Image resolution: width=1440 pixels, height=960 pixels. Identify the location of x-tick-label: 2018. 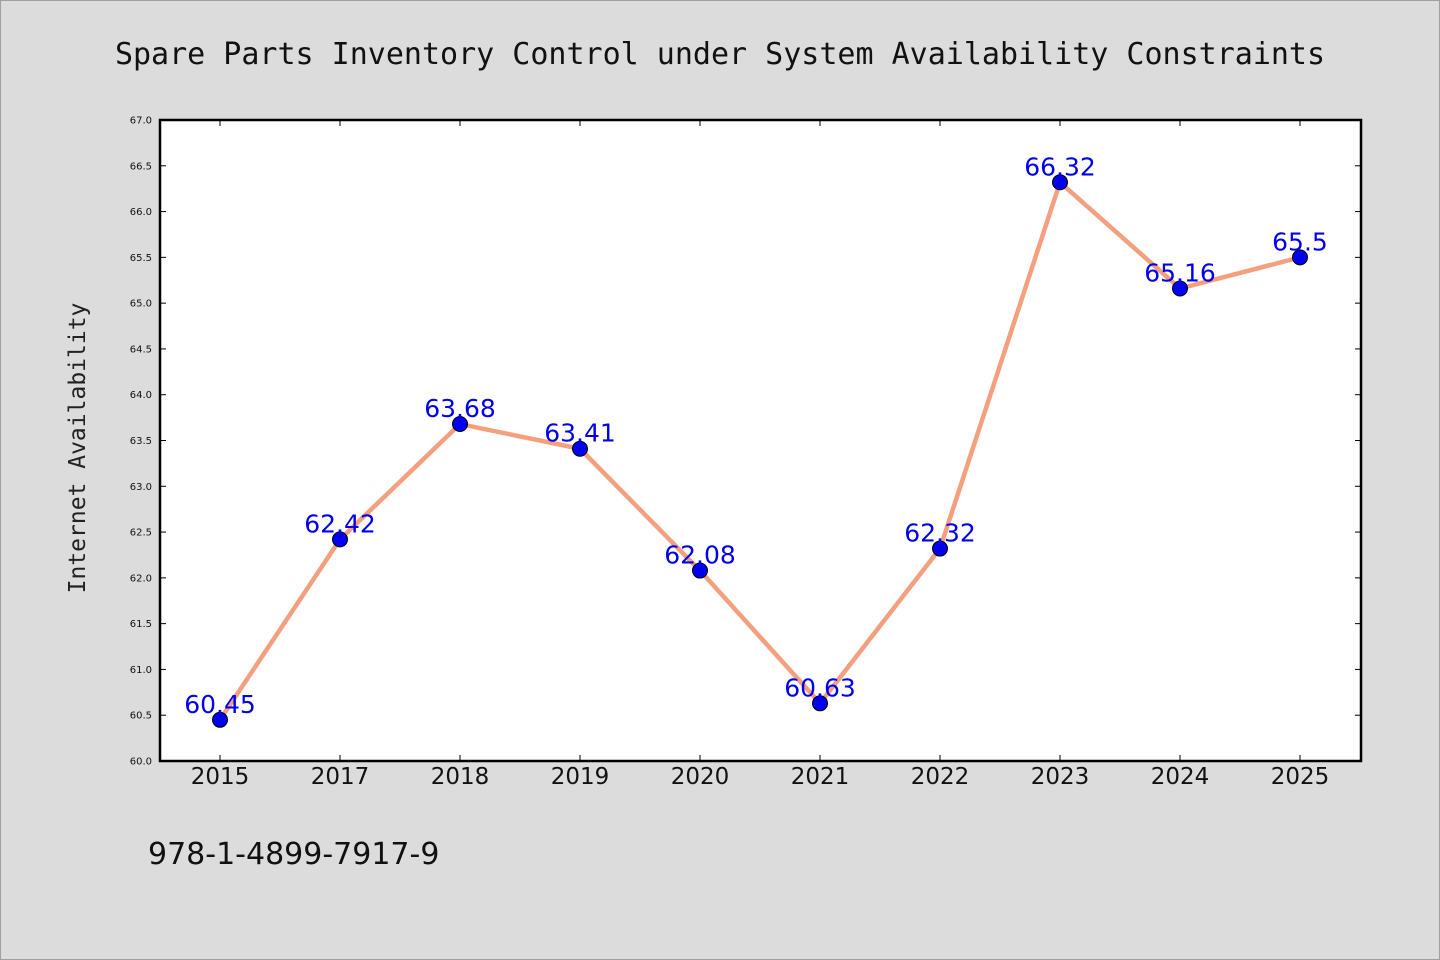
(460, 777).